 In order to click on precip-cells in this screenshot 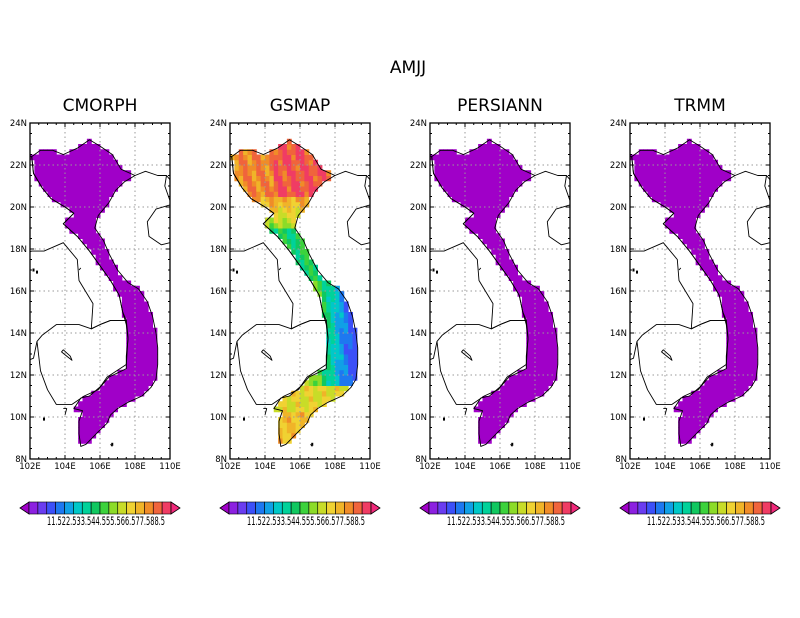, I will do `click(94, 291)`.